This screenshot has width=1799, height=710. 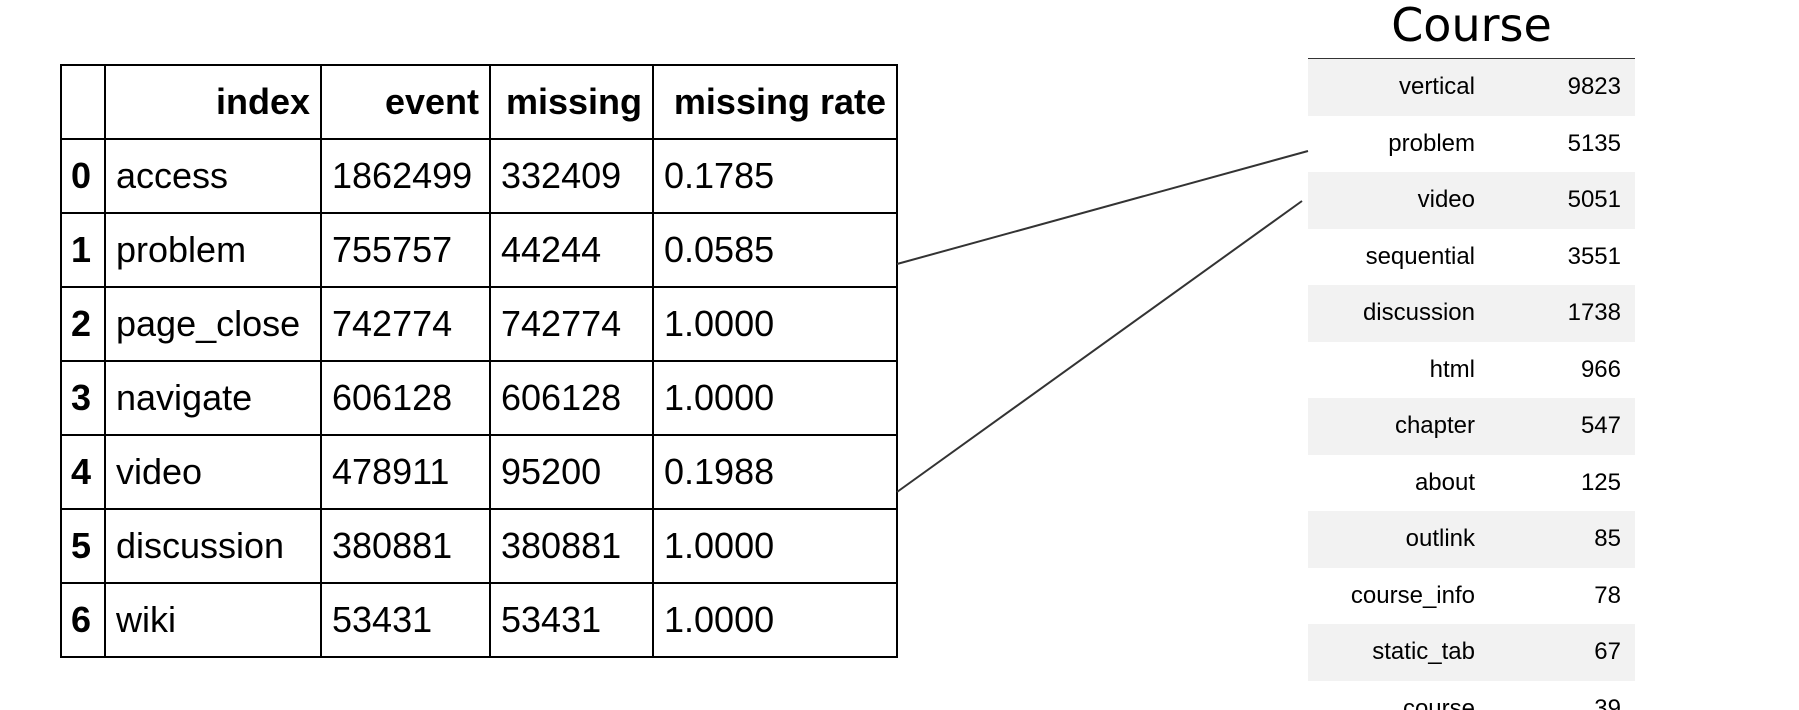 What do you see at coordinates (1594, 256) in the screenshot?
I see `course-item-count: 3551` at bounding box center [1594, 256].